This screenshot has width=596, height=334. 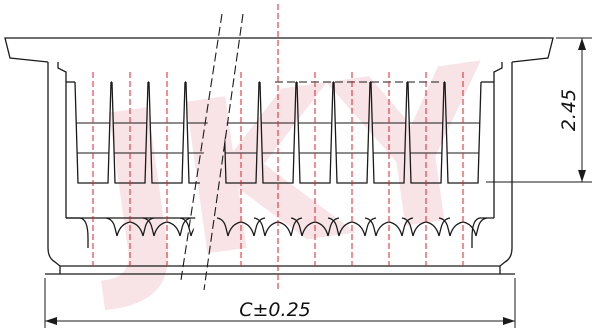 What do you see at coordinates (212, 152) in the screenshot?
I see `break-lines` at bounding box center [212, 152].